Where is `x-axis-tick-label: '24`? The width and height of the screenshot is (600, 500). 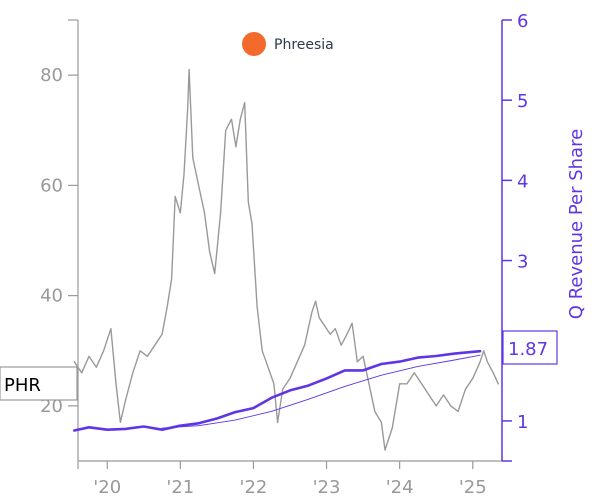
x-axis-tick-label: '24 is located at coordinates (400, 487).